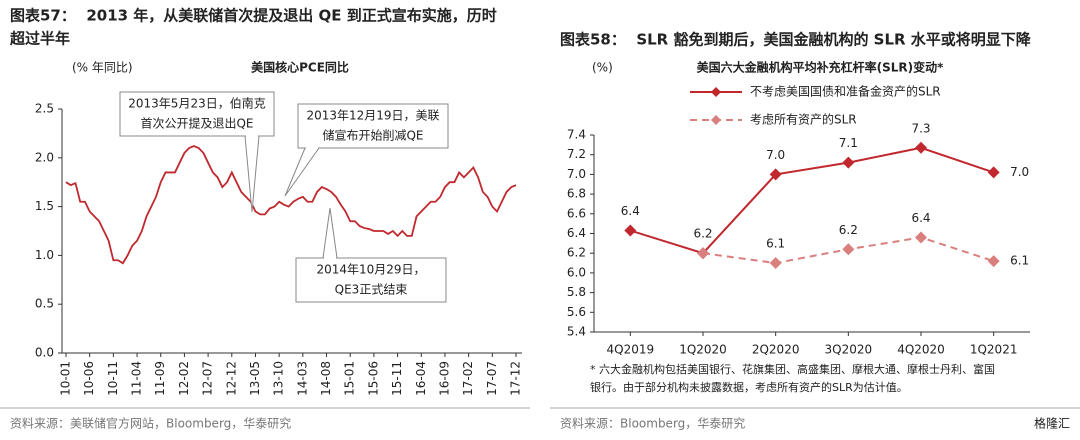 The image size is (1080, 440). Describe the element at coordinates (39, 39) in the screenshot. I see `chart-title: 超过半年` at that location.